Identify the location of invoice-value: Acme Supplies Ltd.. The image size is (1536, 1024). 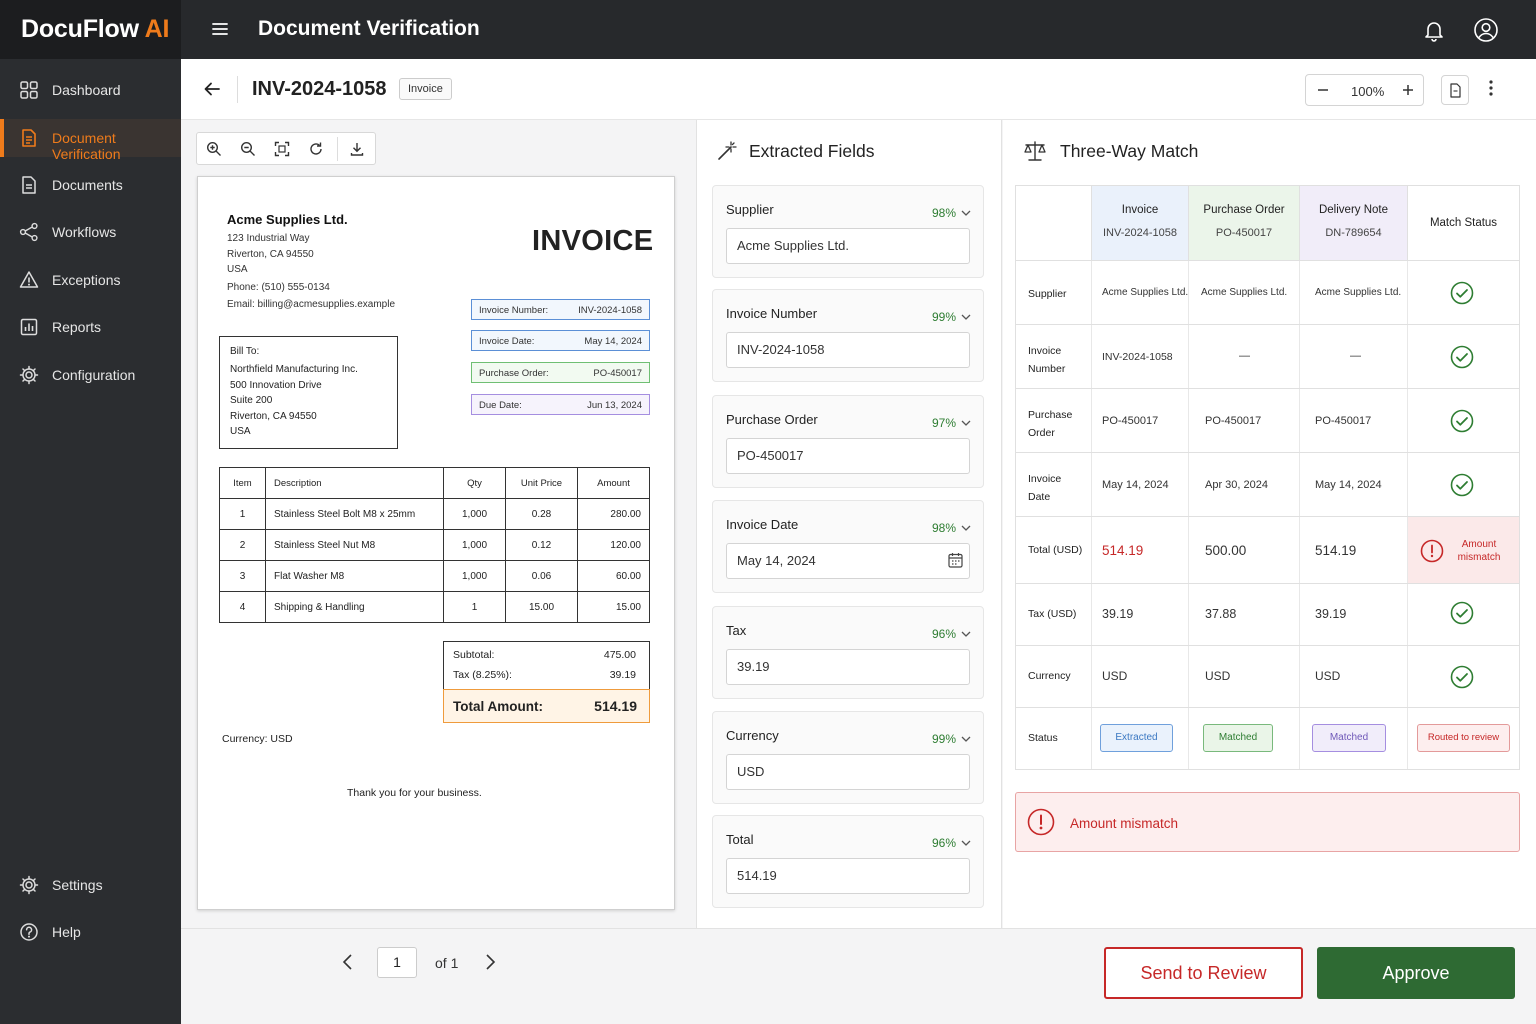
(1145, 292).